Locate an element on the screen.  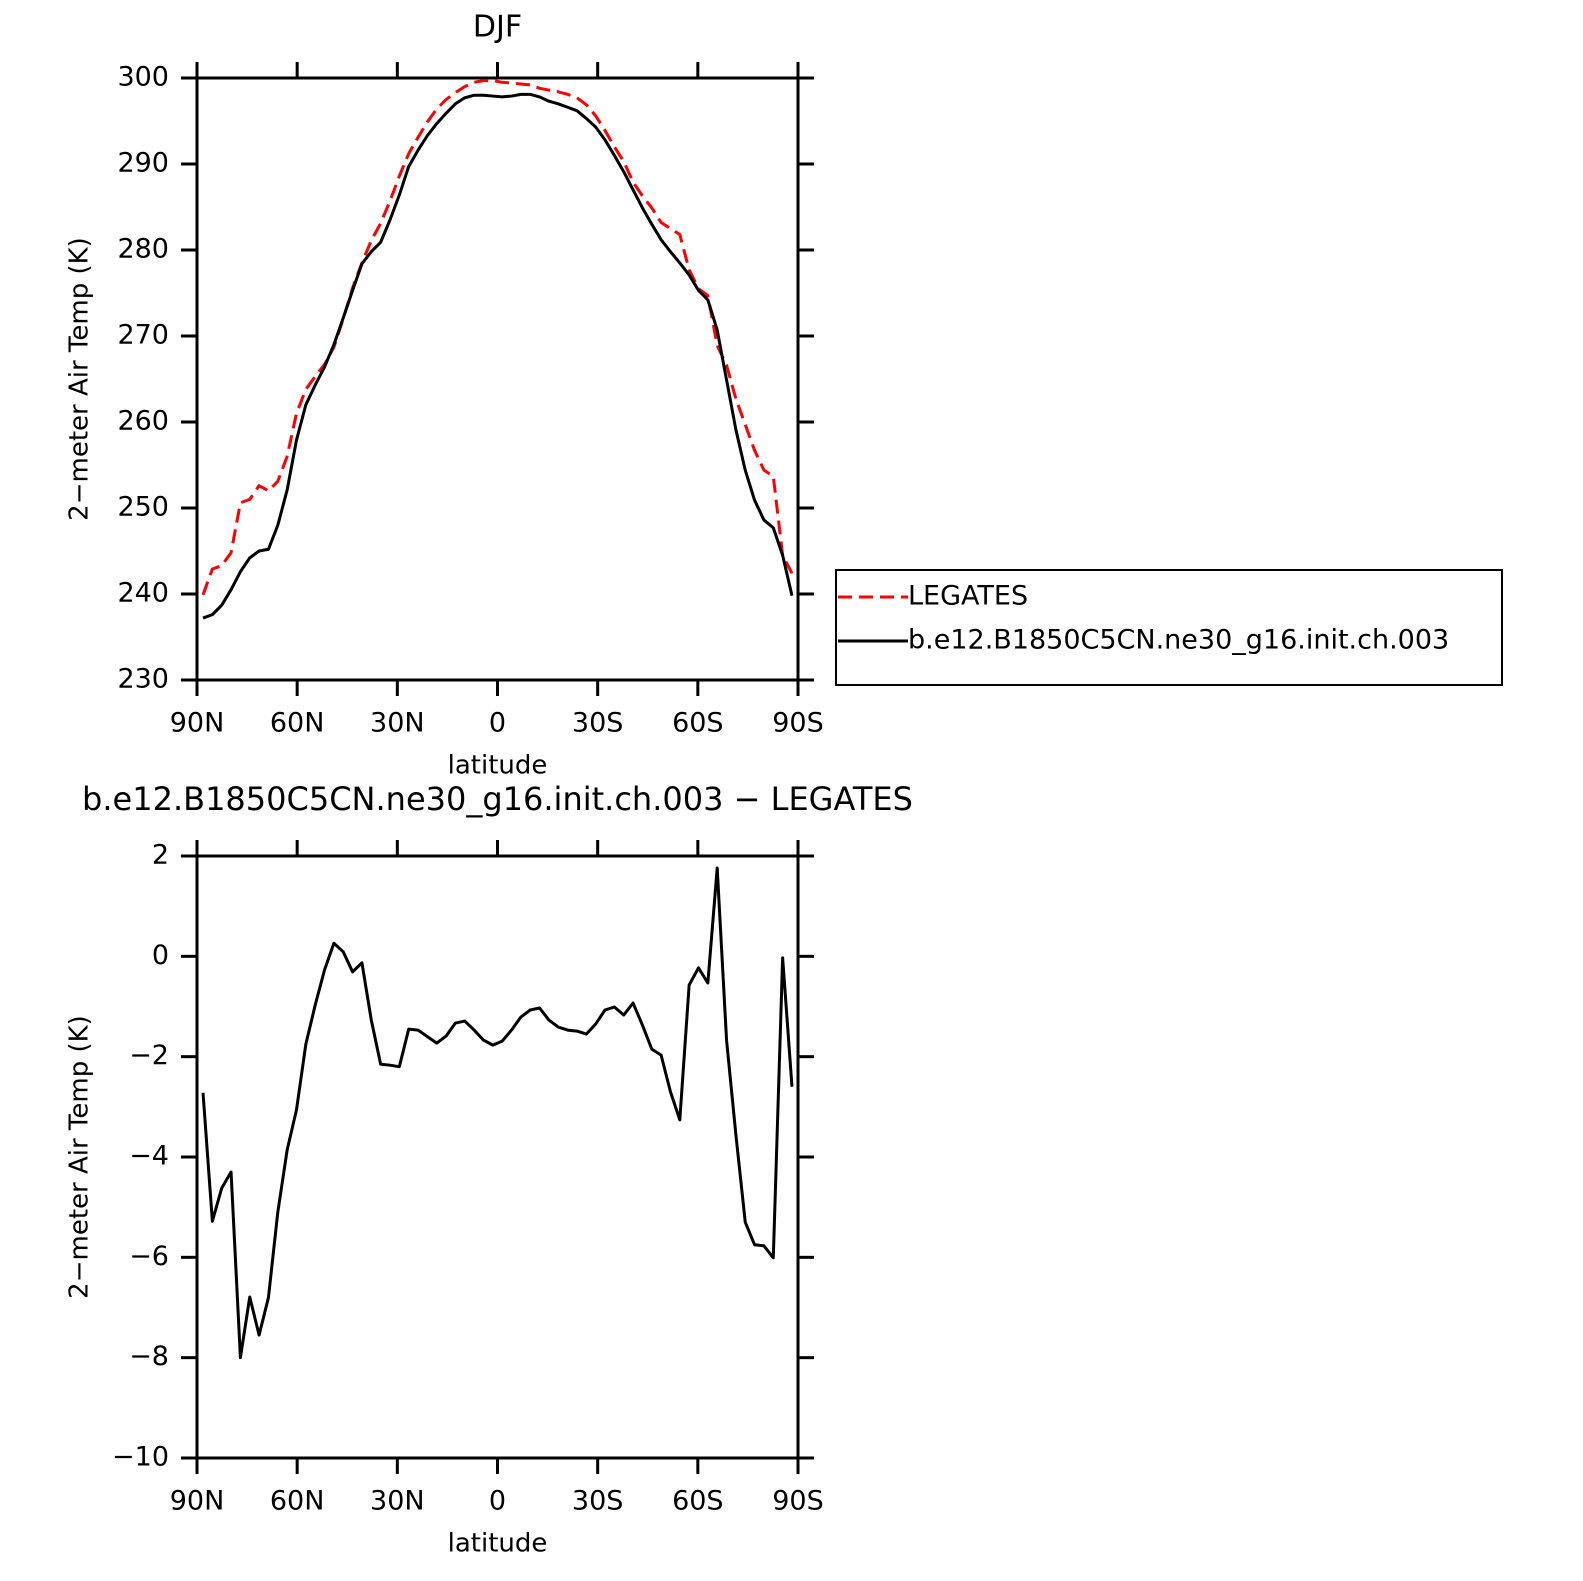
y-tick-label: 290 is located at coordinates (143, 163).